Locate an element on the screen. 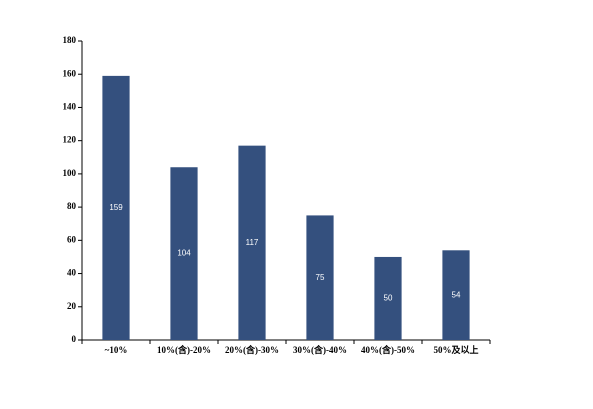  x-tick-label: 40%(含)-50% is located at coordinates (388, 349).